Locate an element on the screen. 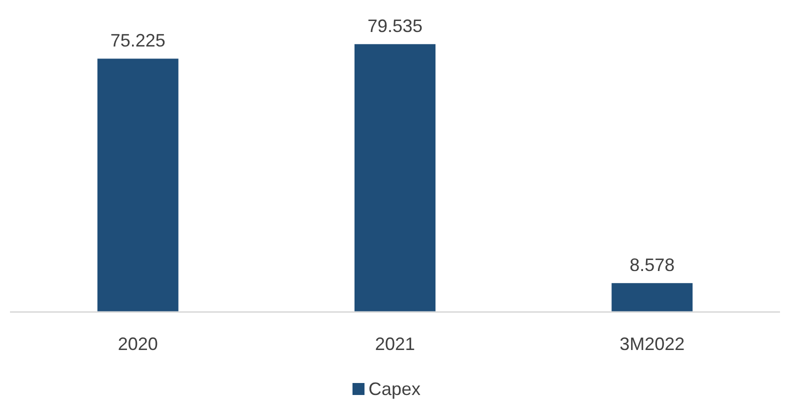  x-tick-label: 2020 is located at coordinates (138, 344).